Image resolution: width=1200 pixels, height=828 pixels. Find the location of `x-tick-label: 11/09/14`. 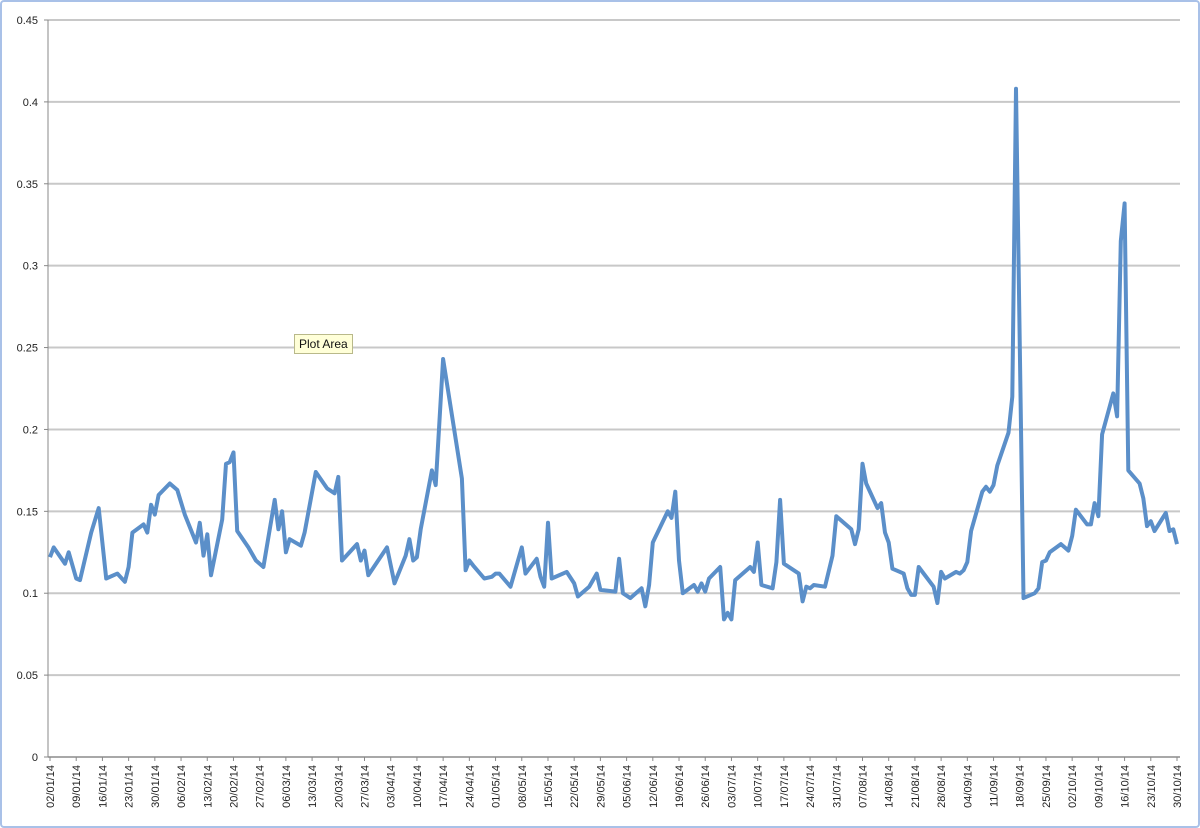

x-tick-label: 11/09/14 is located at coordinates (995, 786).